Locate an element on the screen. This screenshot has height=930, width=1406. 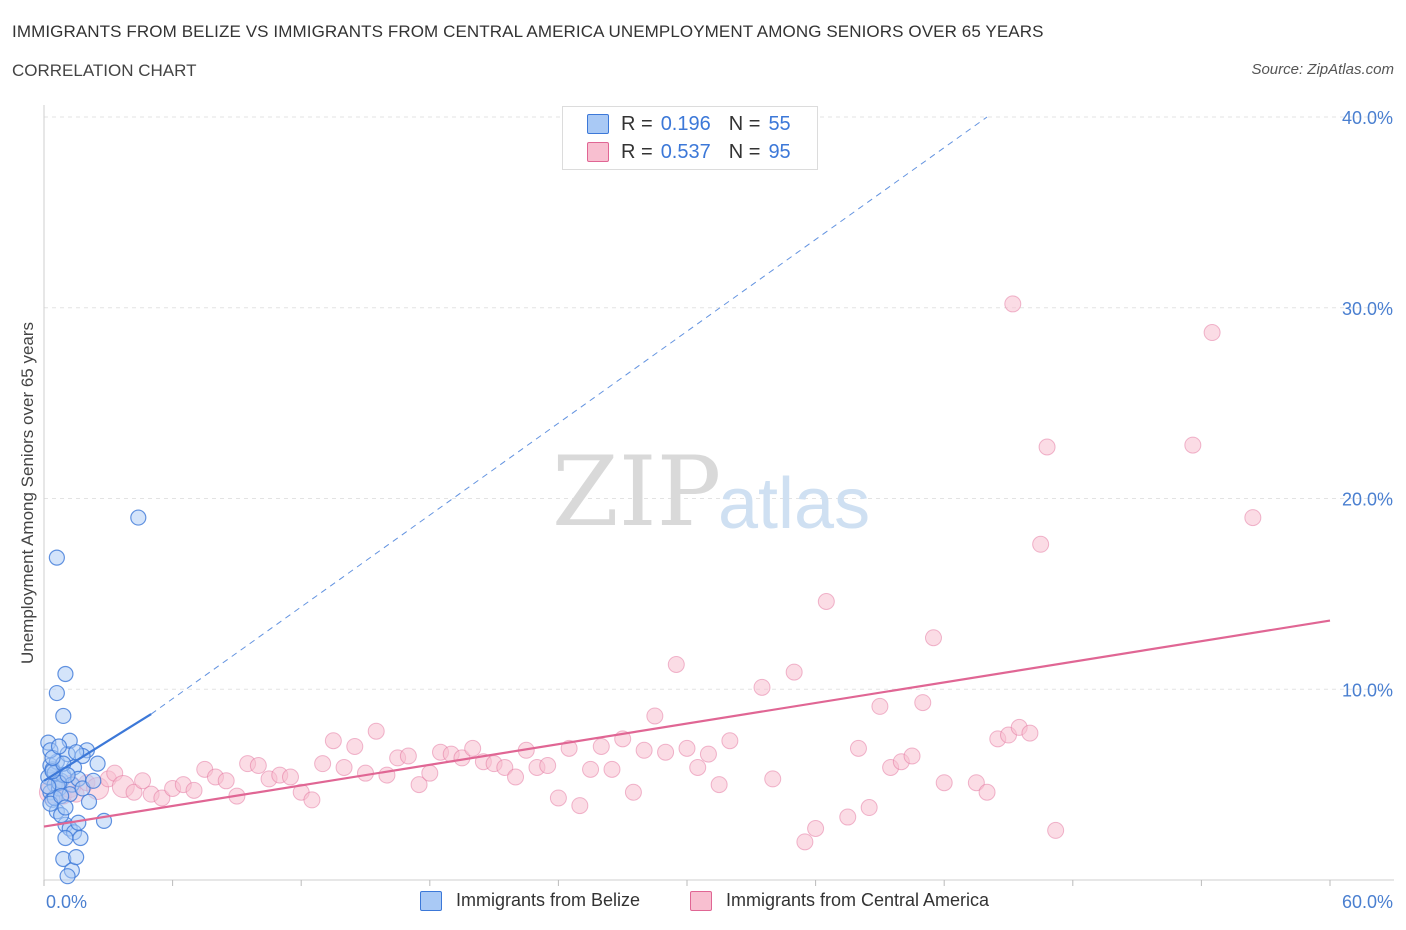
r-value-belize: 0.196 is located at coordinates (685, 123).